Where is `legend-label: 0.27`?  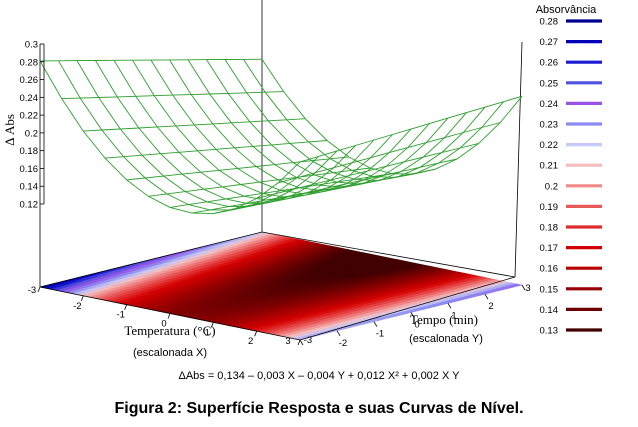
legend-label: 0.27 is located at coordinates (549, 42).